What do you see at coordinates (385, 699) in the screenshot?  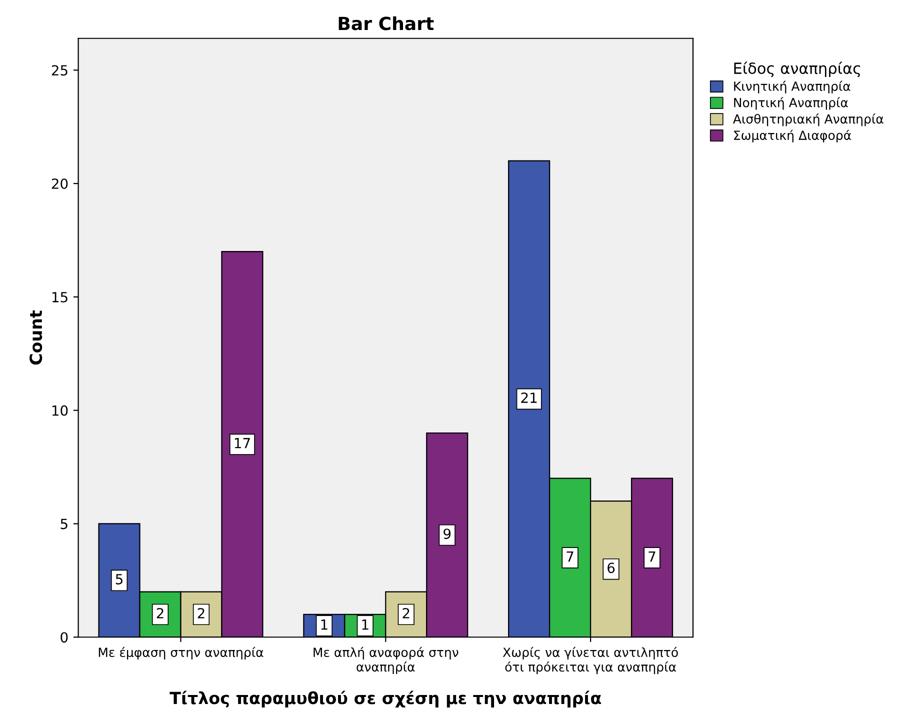 I see `x-axis-title: Τίτλος παραμυθιού σε σχέση με την αναπηρία` at bounding box center [385, 699].